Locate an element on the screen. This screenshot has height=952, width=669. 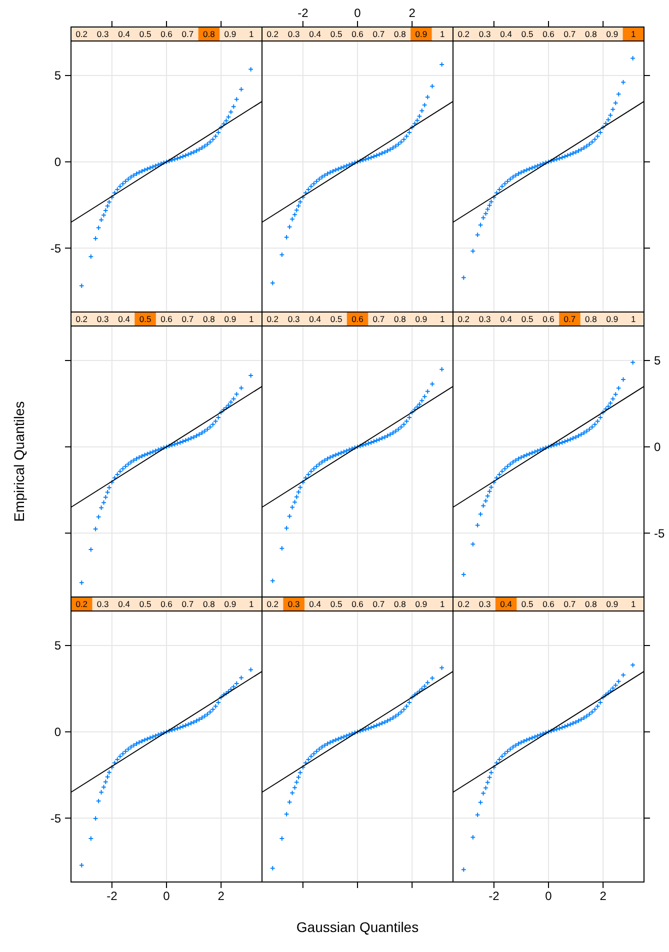
x-tick-label: -2 is located at coordinates (112, 896).